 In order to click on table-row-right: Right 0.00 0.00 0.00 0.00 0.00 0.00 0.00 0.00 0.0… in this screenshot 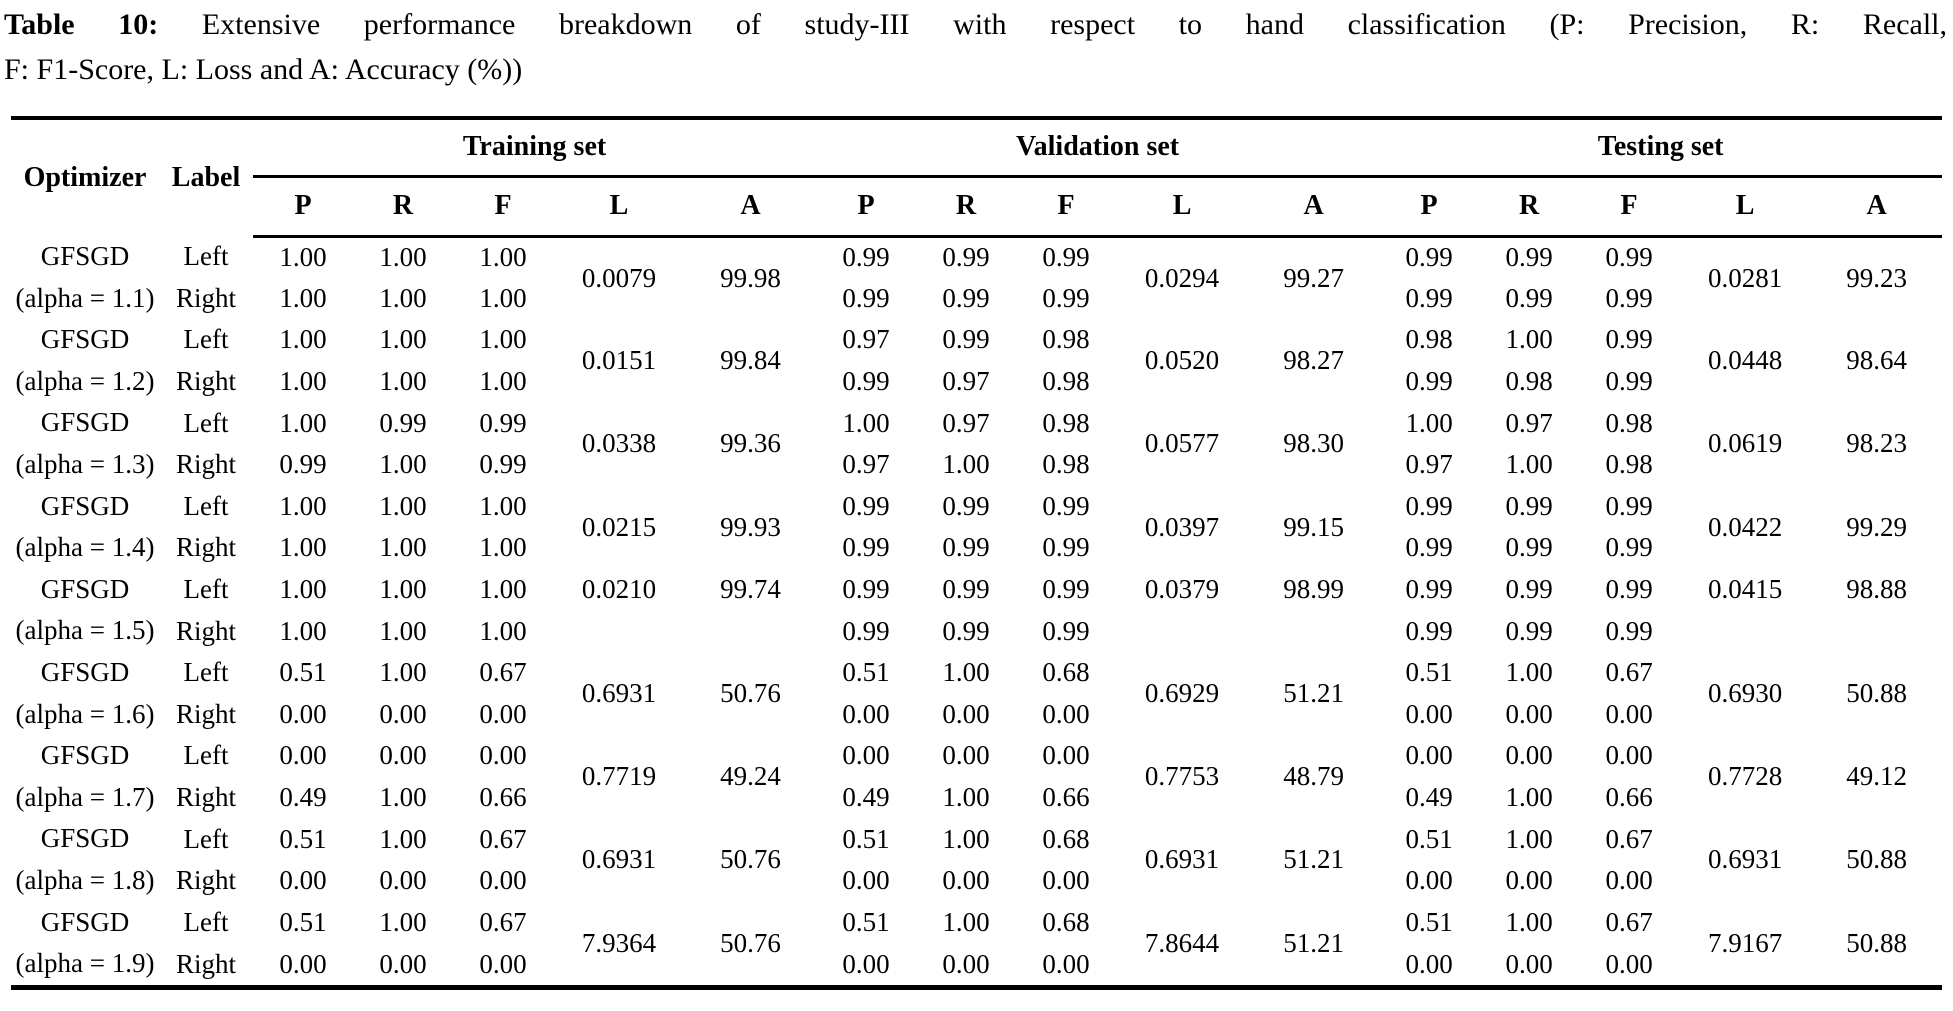, I will do `click(976, 965)`.